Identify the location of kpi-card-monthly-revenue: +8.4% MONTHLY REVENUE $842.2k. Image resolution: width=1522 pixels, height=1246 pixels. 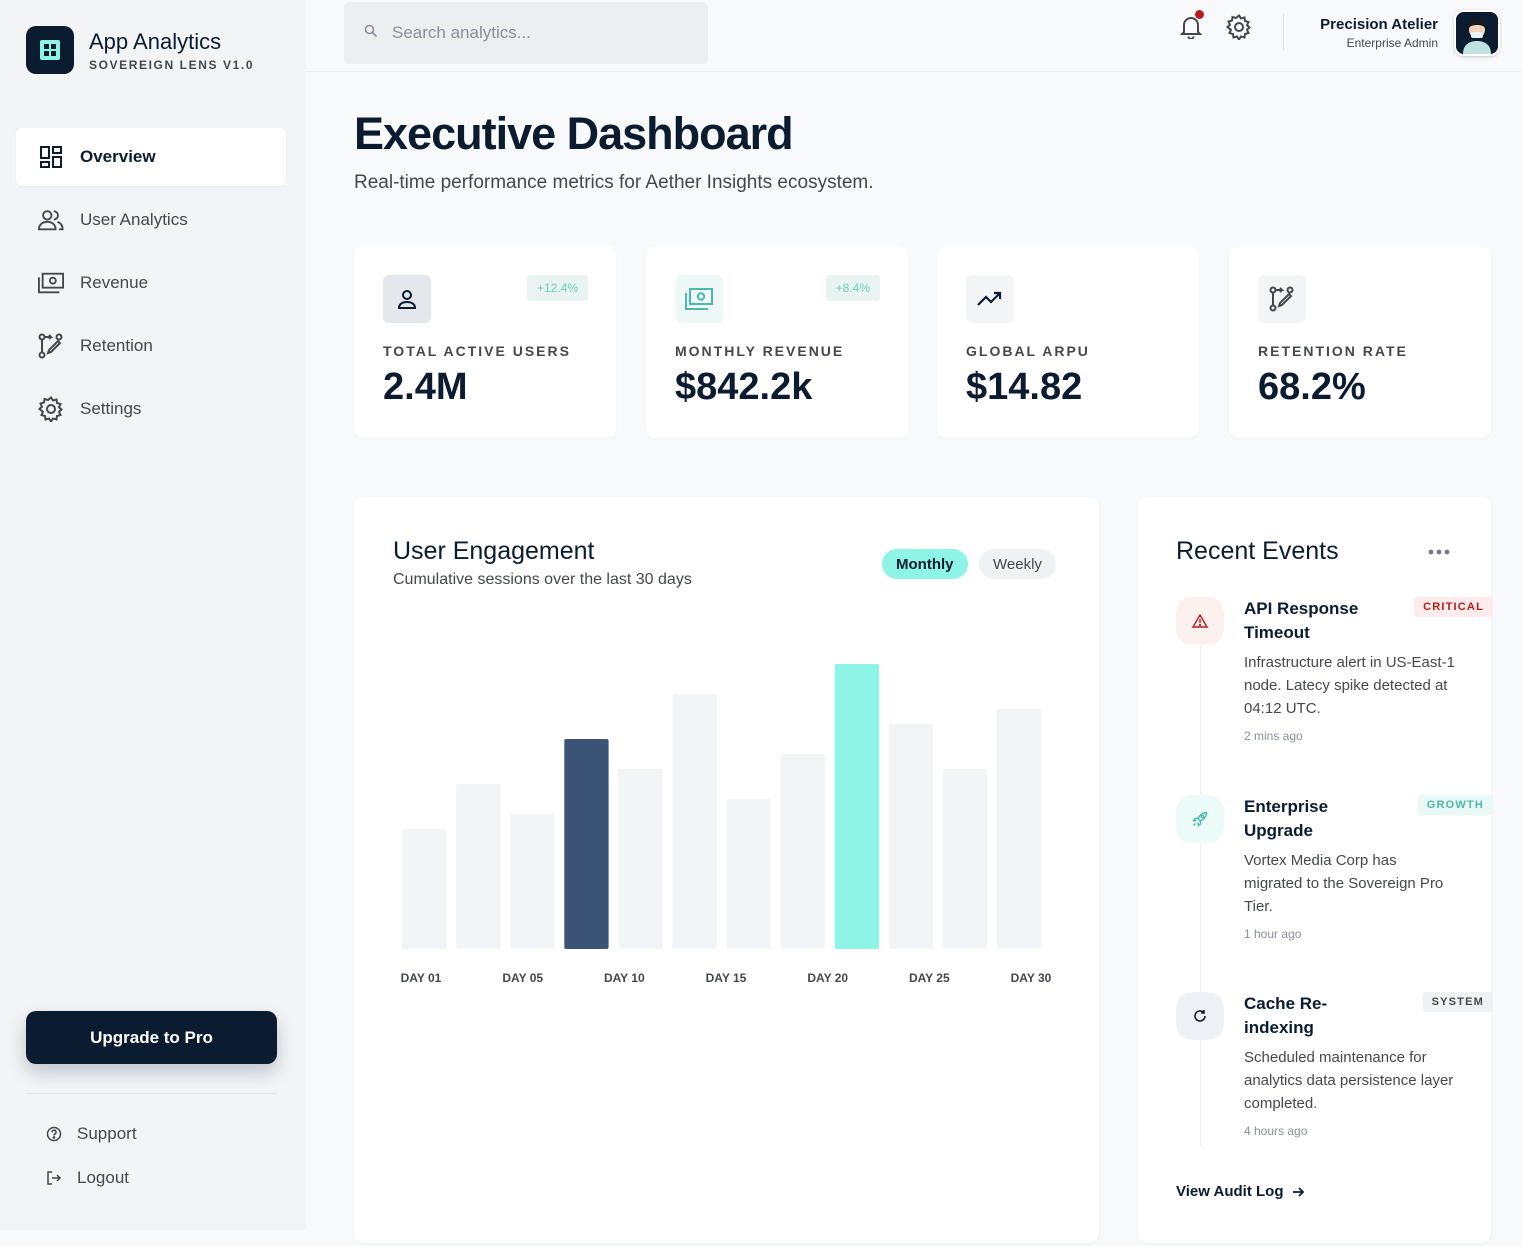
(777, 342).